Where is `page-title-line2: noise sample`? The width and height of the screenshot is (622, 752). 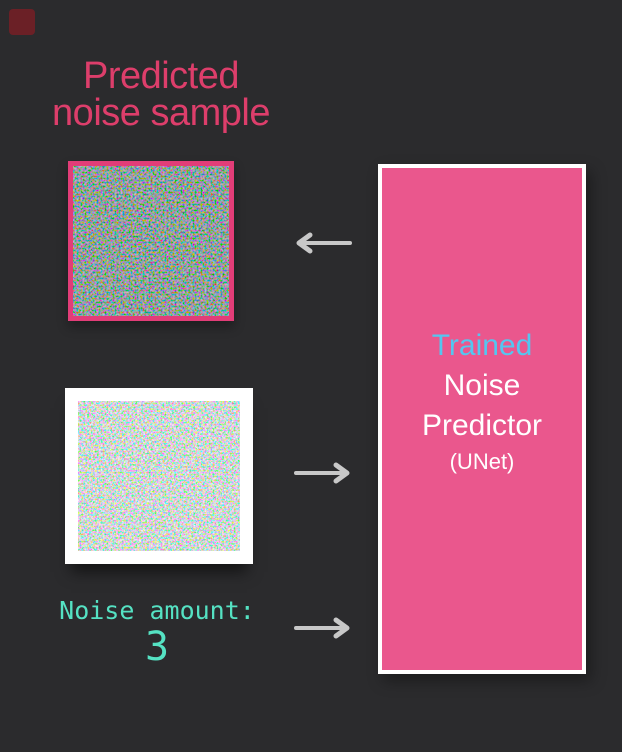
page-title-line2: noise sample is located at coordinates (161, 113).